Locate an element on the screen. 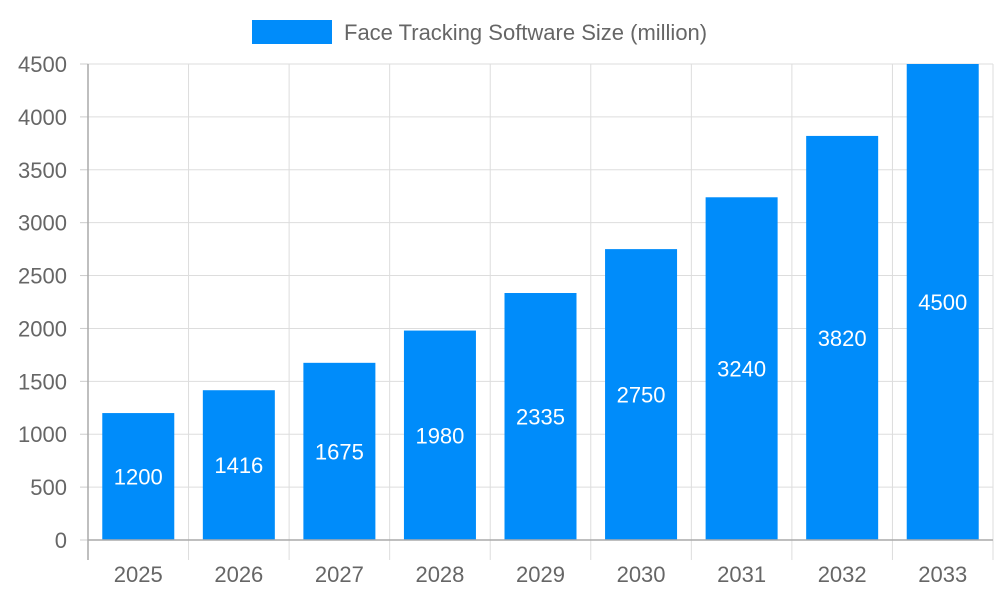 This screenshot has height=605, width=1000. bar-2029 is located at coordinates (540, 416).